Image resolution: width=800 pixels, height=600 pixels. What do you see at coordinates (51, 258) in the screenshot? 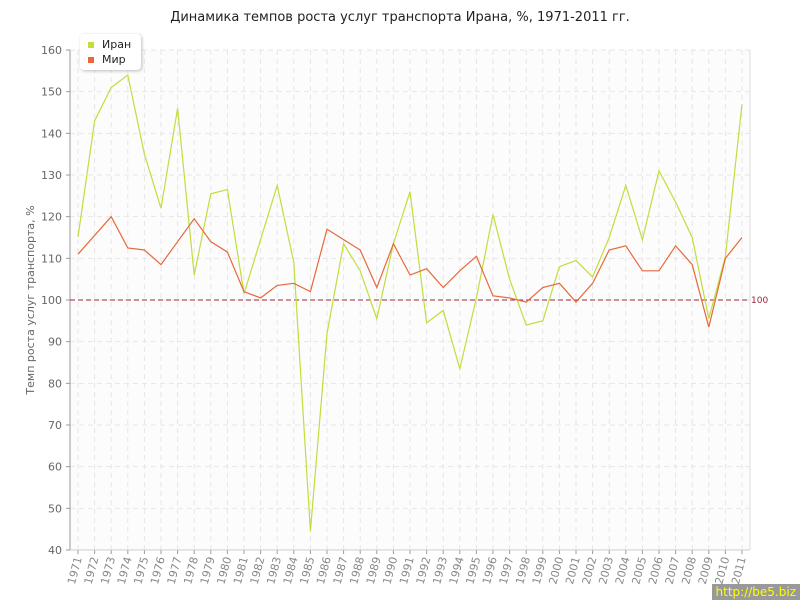
I see `y-tick-label: 110` at bounding box center [51, 258].